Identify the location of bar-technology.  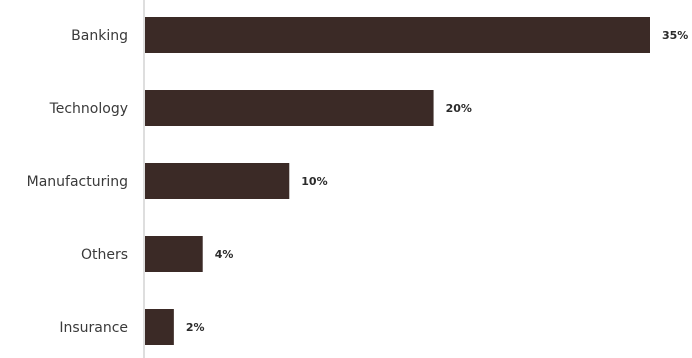
(289, 108).